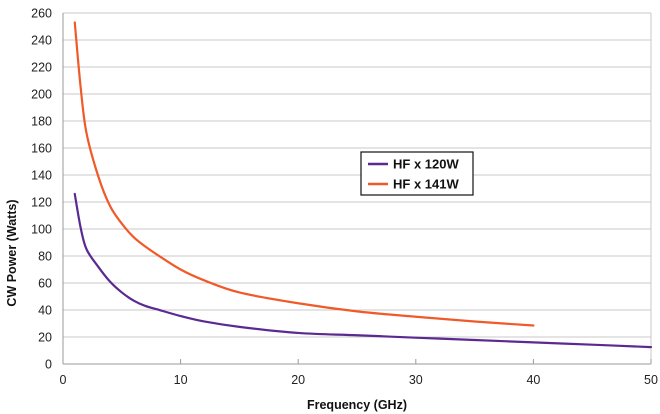 This screenshot has width=660, height=414. I want to click on y-tick-label: 80, so click(45, 257).